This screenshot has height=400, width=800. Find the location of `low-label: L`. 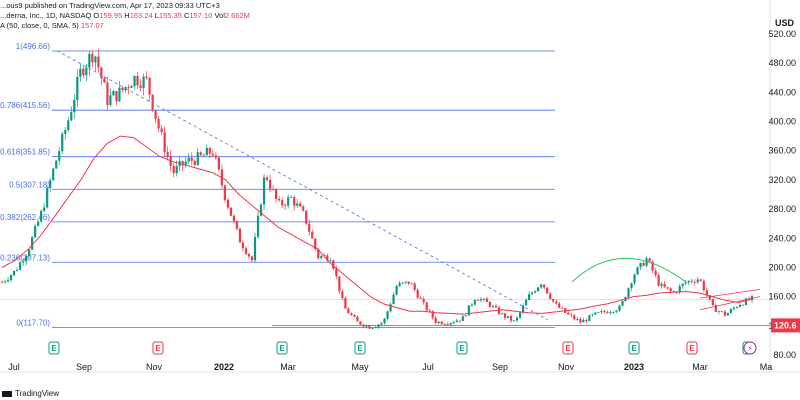

low-label: L is located at coordinates (156, 15).